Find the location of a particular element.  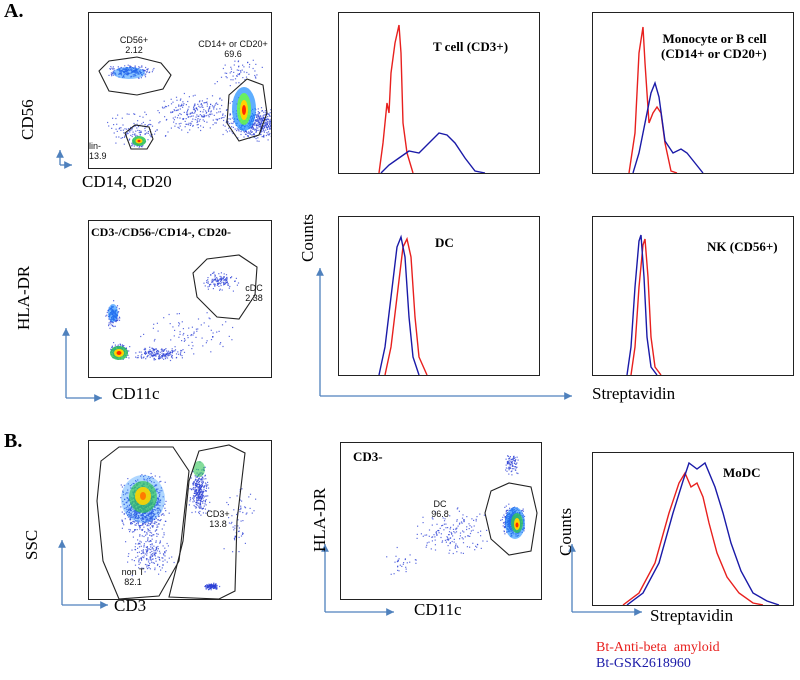

p3-blue-curve is located at coordinates (433, 152).